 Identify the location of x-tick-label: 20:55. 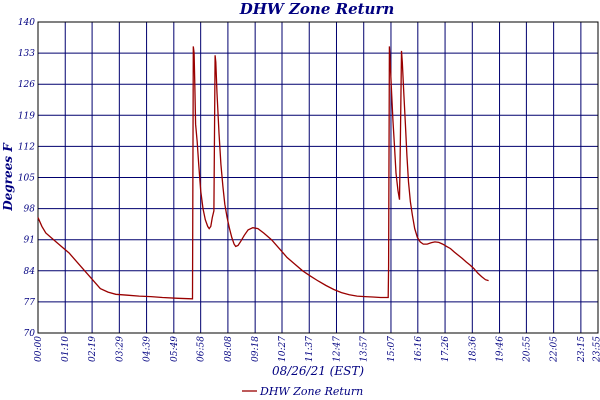
(527, 349).